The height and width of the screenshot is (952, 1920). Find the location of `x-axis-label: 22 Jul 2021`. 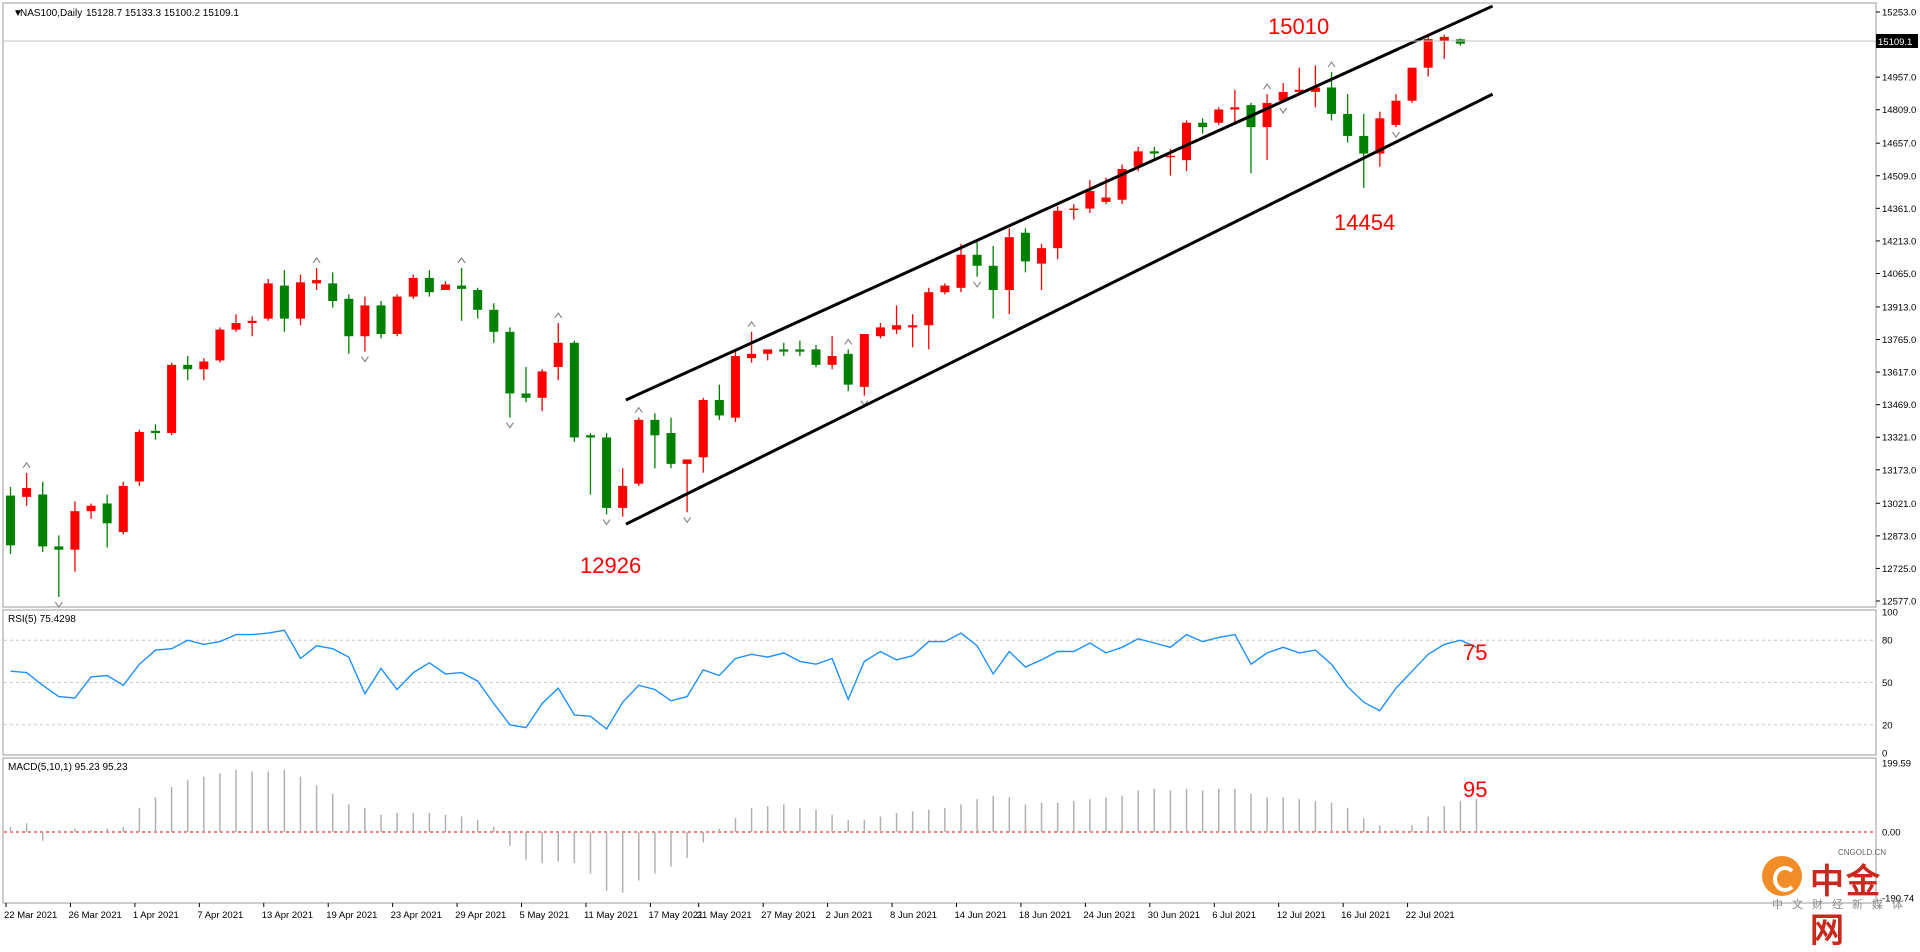

x-axis-label: 22 Jul 2021 is located at coordinates (1430, 915).